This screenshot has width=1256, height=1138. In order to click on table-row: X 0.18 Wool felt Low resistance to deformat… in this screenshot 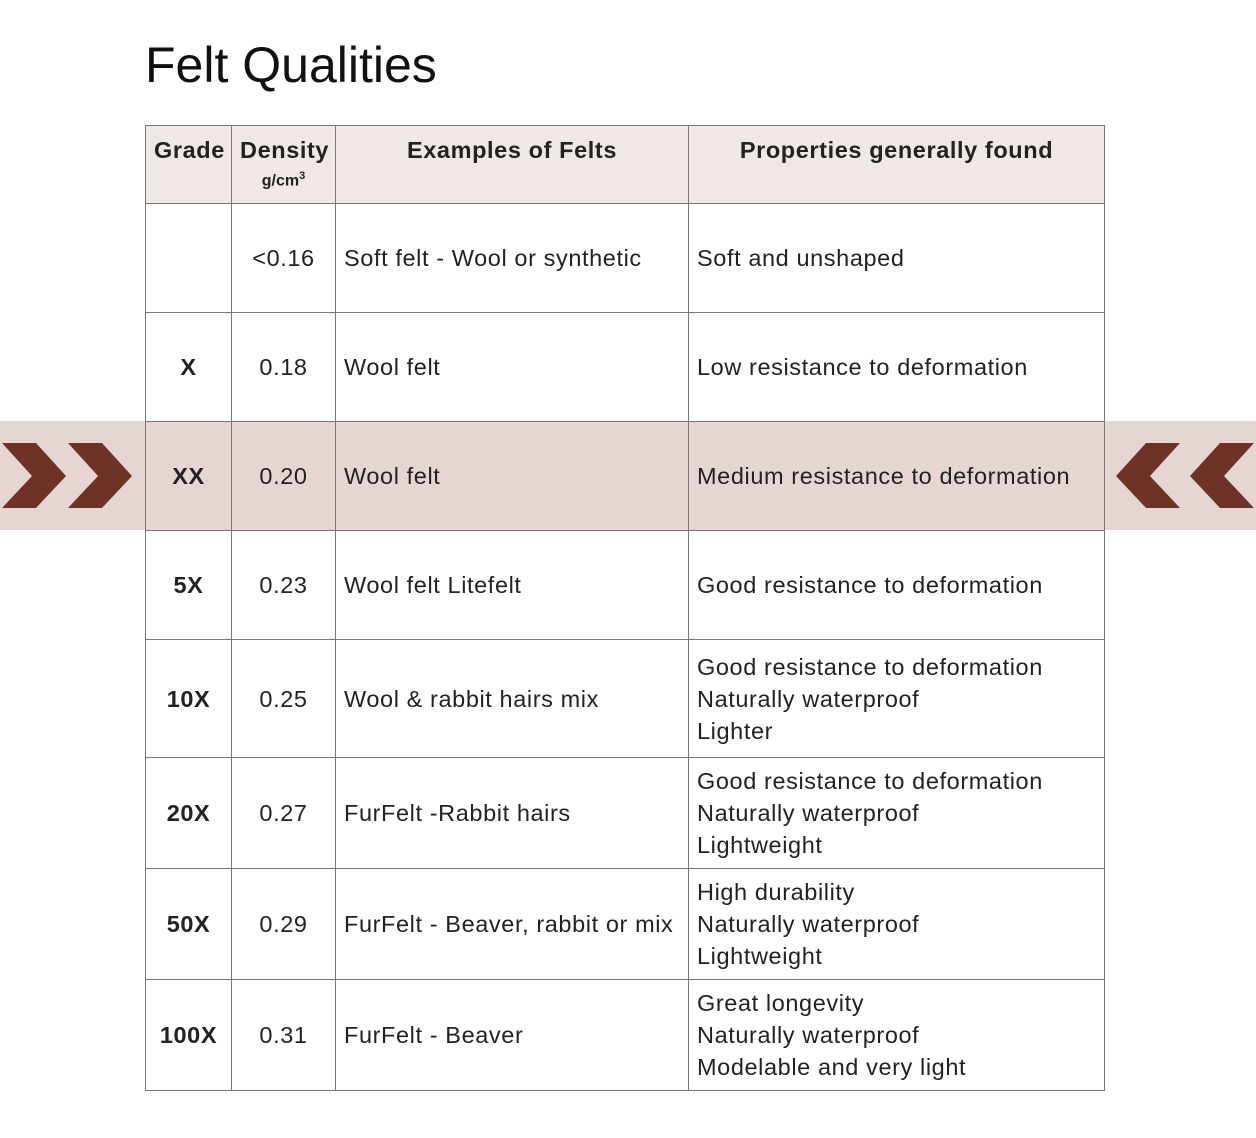, I will do `click(625, 367)`.